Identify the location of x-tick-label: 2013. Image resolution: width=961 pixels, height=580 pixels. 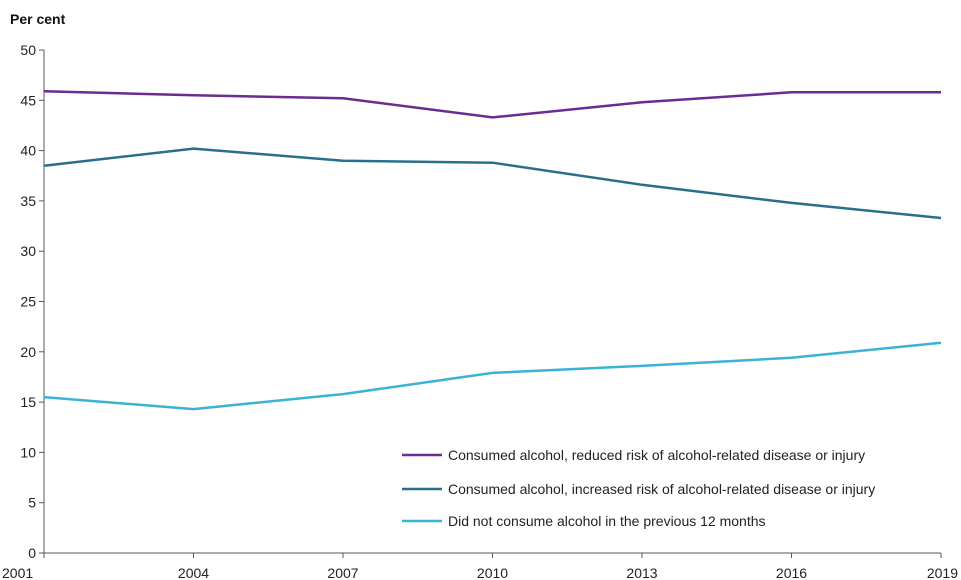
(641, 572).